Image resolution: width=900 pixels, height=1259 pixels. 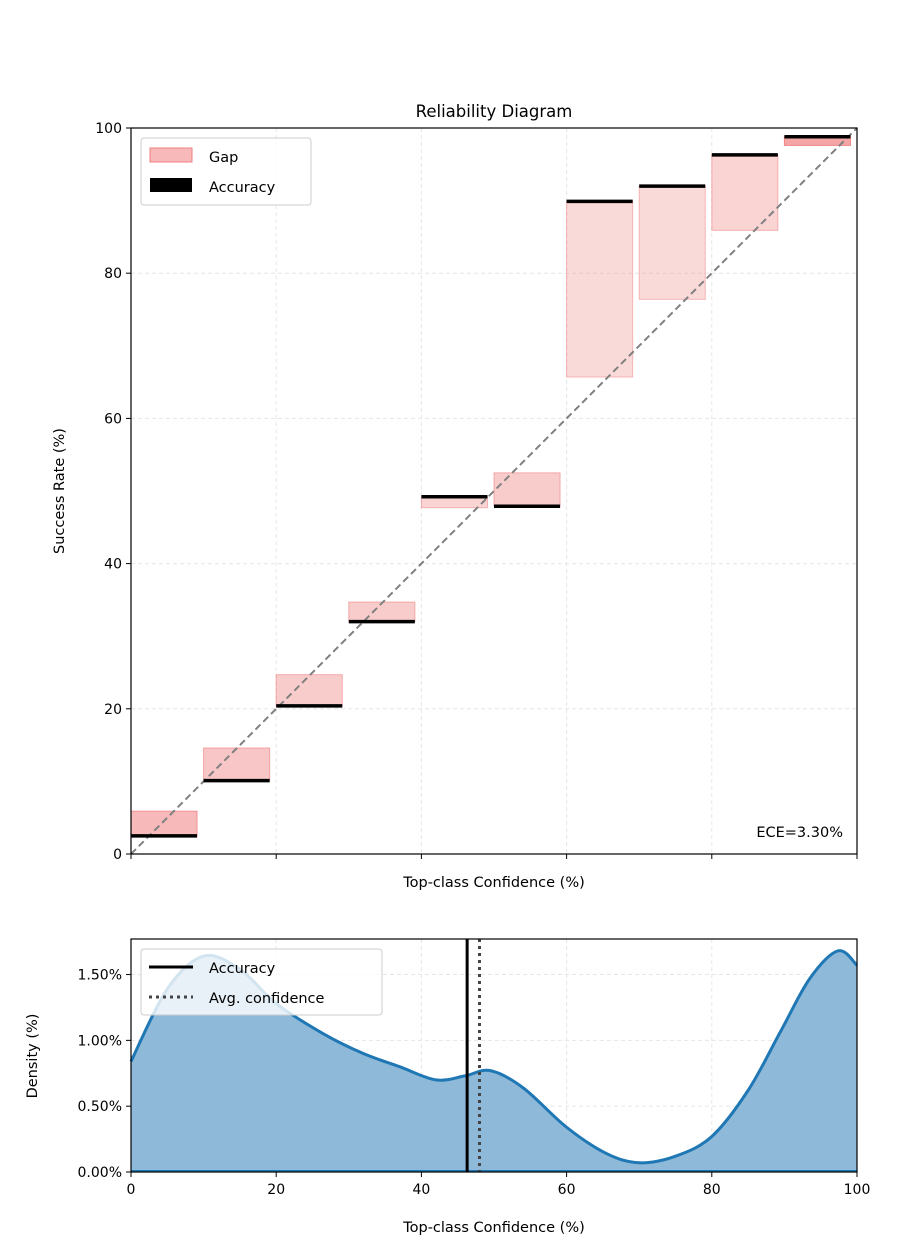 What do you see at coordinates (108, 129) in the screenshot?
I see `y-tick-label: 100` at bounding box center [108, 129].